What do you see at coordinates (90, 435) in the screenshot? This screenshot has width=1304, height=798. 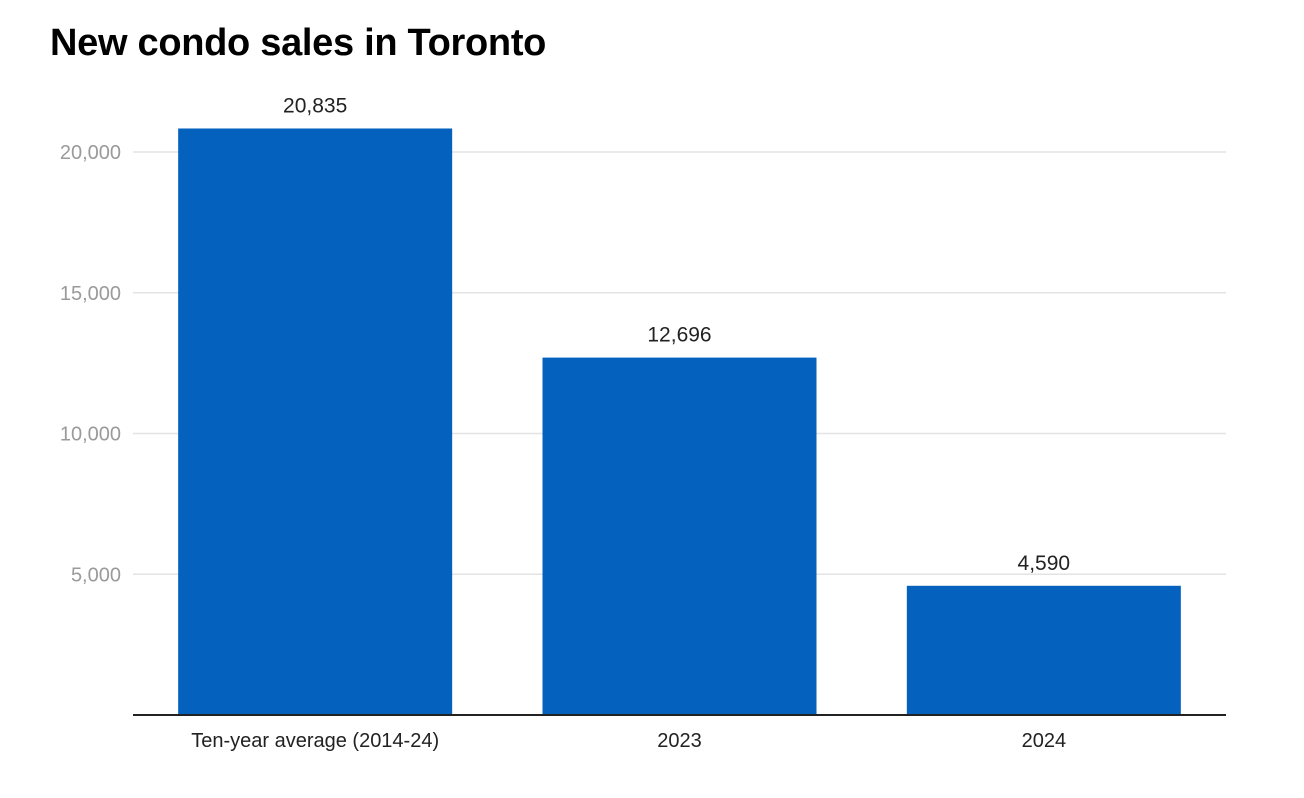 I see `y-tick-label: 10,000` at bounding box center [90, 435].